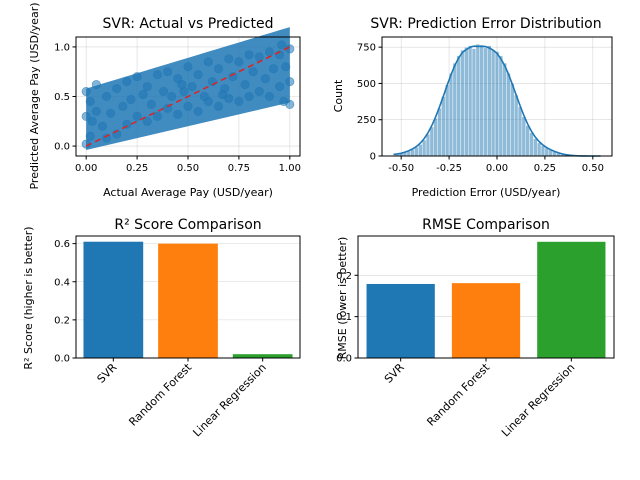 This screenshot has width=640, height=480. Describe the element at coordinates (188, 192) in the screenshot. I see `scatter-x-axis-label: Actual Average Pay (USD/year)` at that location.